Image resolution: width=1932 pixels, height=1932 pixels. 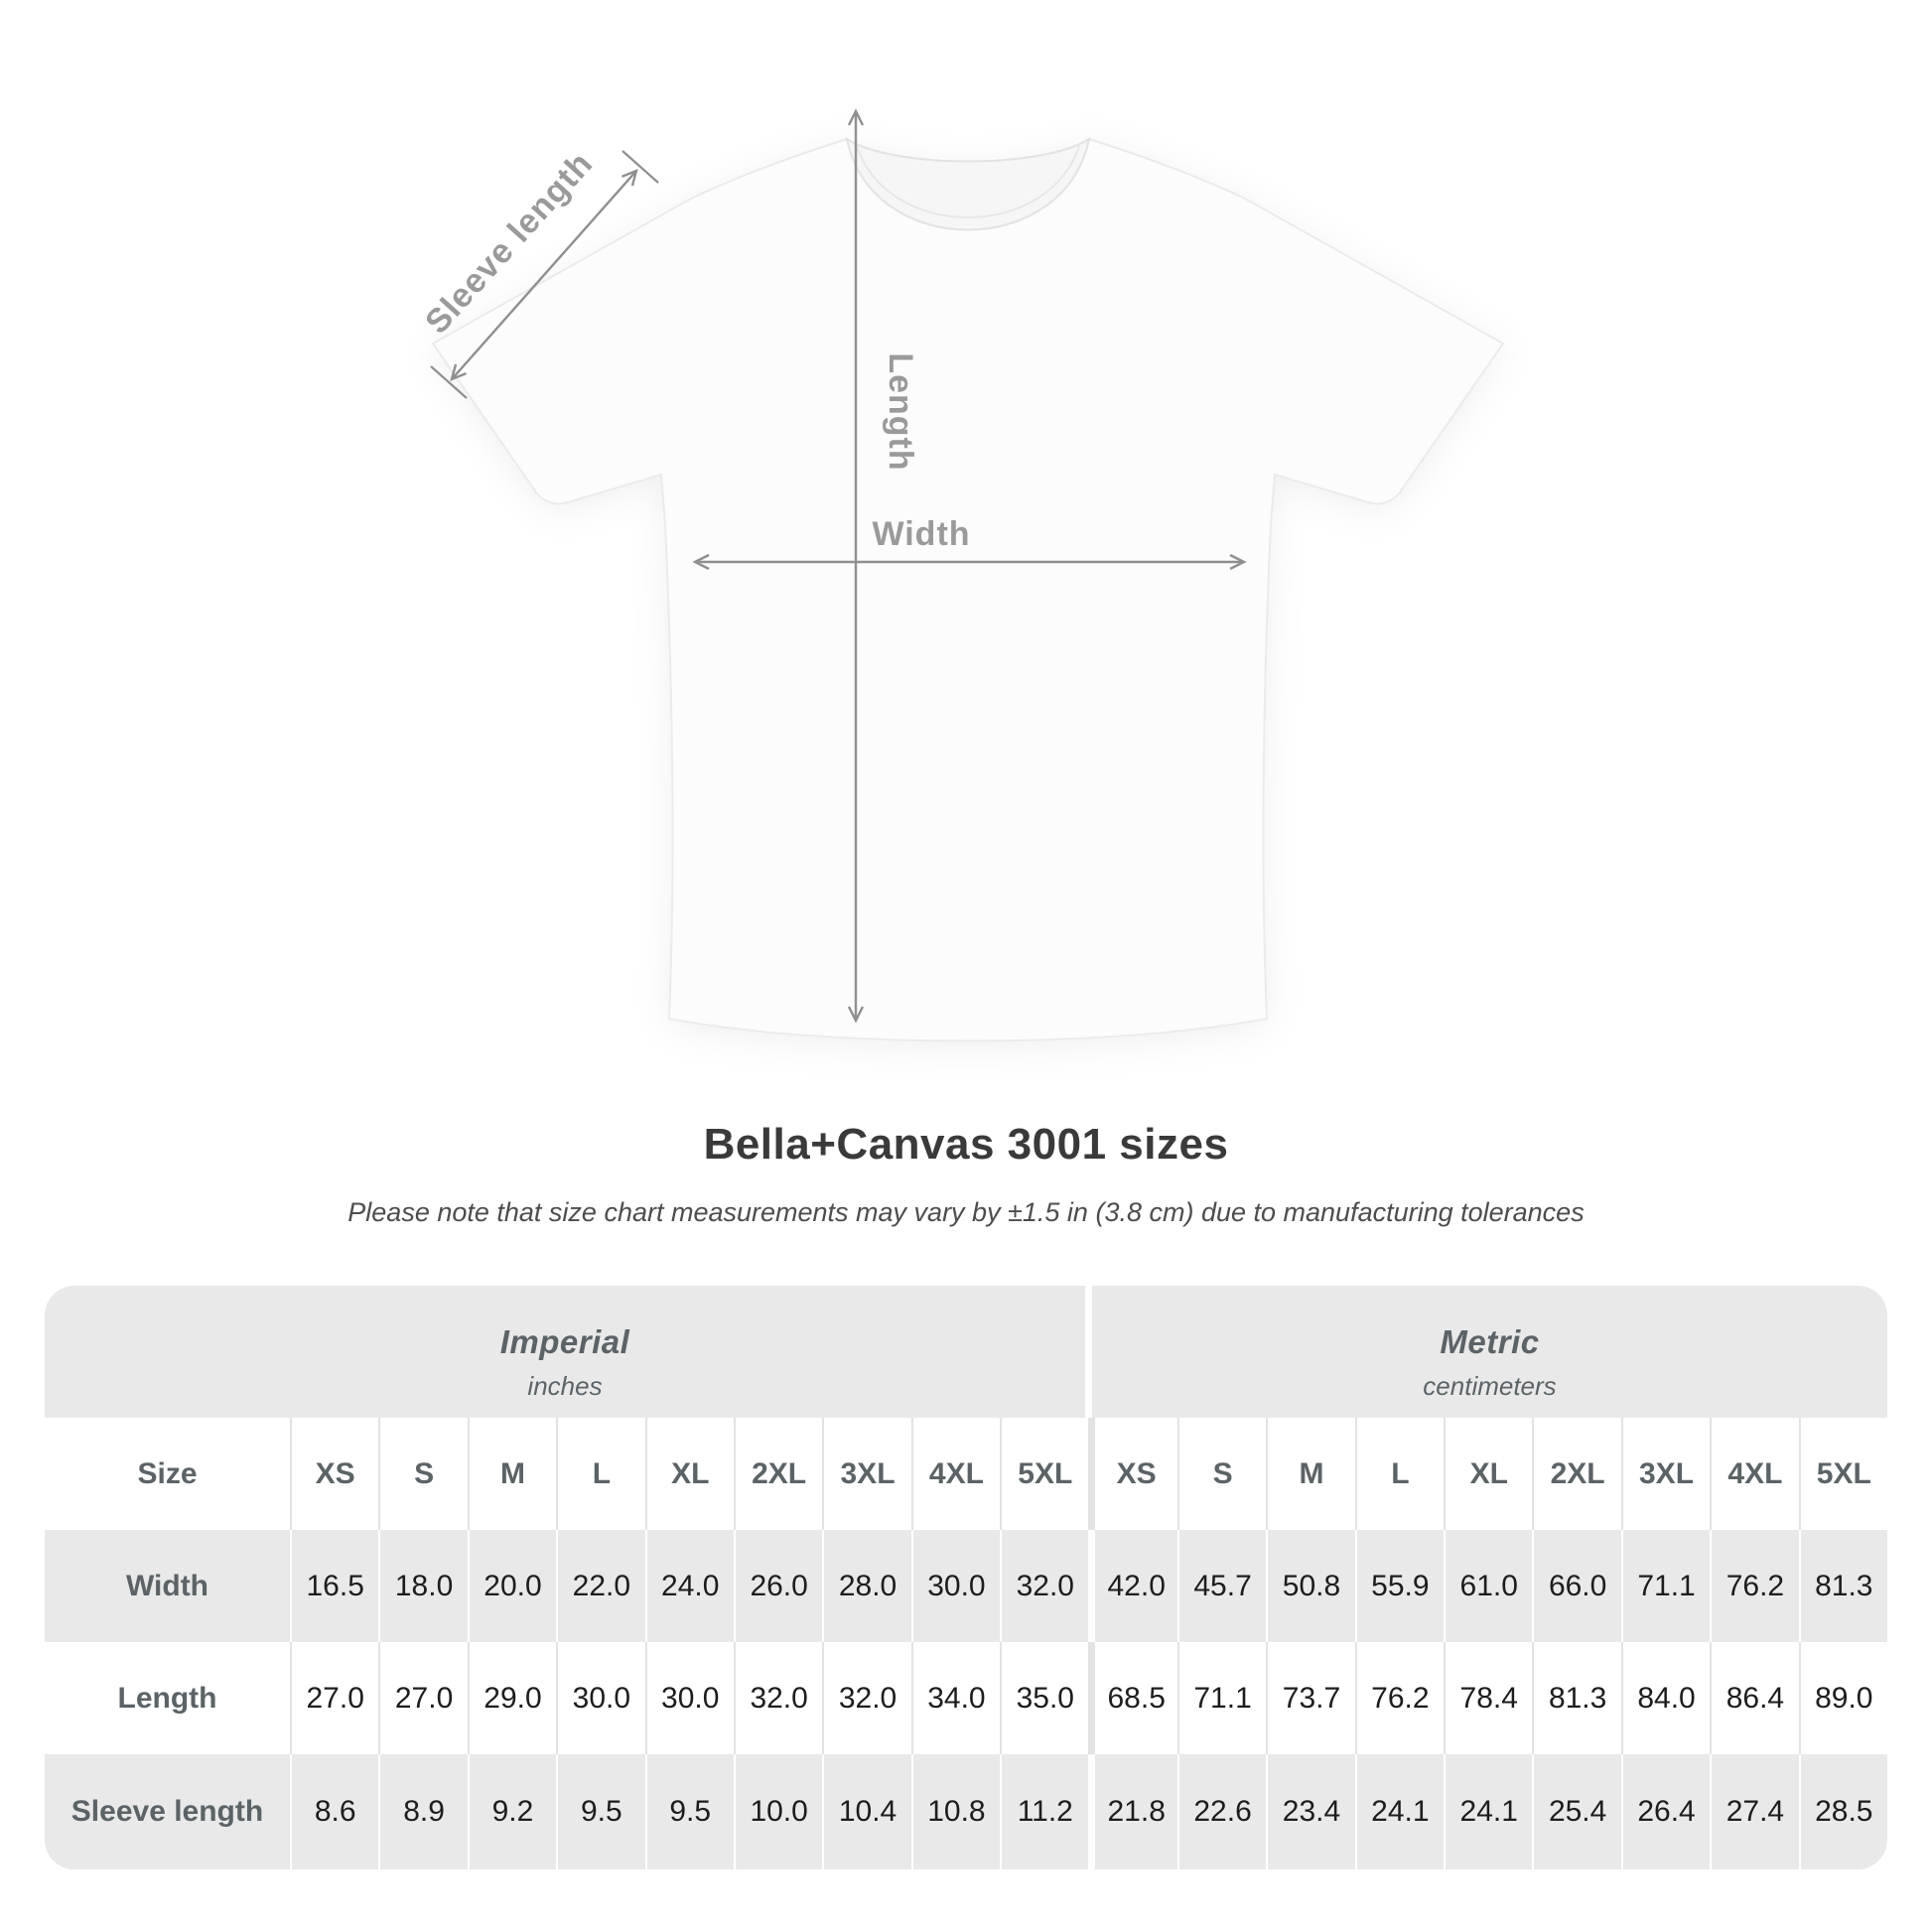 What do you see at coordinates (1490, 1386) in the screenshot?
I see `metric-unit: centimeters` at bounding box center [1490, 1386].